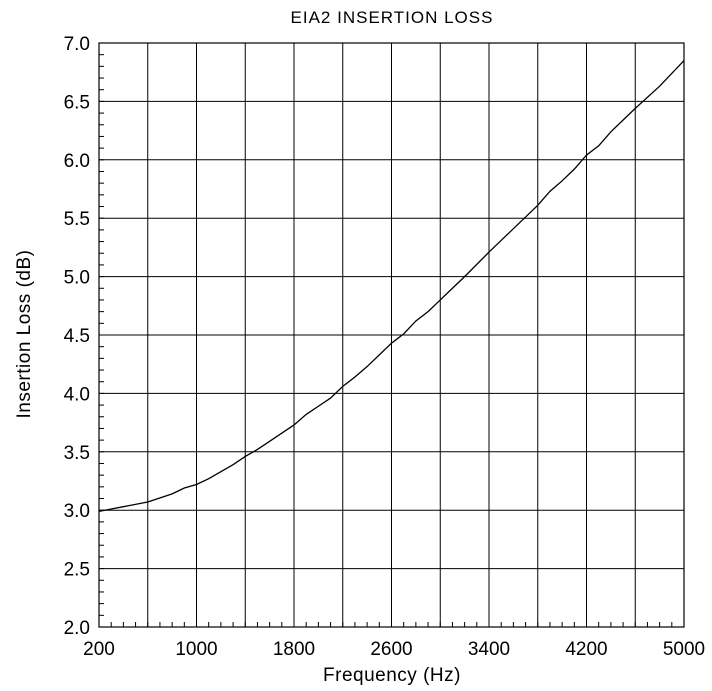  I want to click on y-tick-label: 3.5, so click(77, 453).